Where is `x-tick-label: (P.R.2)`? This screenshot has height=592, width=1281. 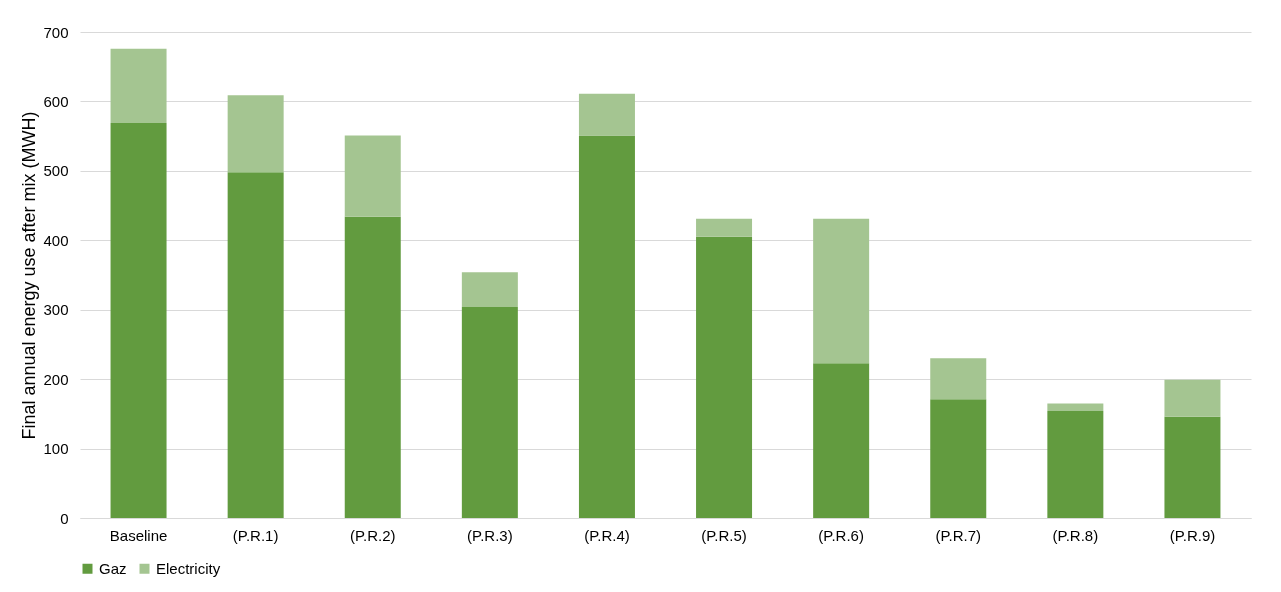 x-tick-label: (P.R.2) is located at coordinates (372, 535).